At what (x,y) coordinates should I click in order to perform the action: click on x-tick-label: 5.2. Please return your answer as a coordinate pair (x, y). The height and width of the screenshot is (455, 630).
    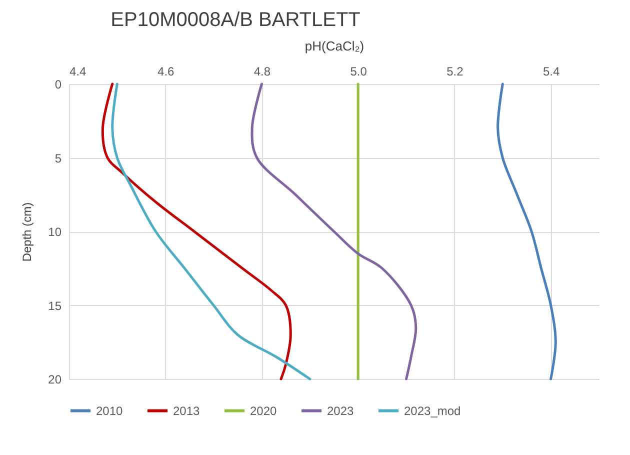
    Looking at the image, I should click on (455, 71).